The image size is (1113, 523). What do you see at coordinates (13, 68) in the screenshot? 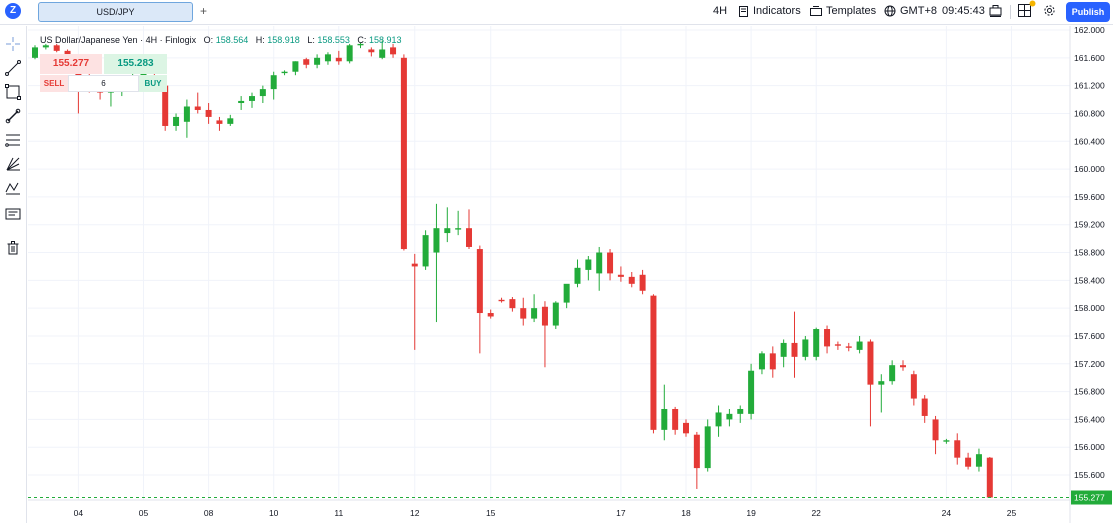
I see `trend-line-tool` at bounding box center [13, 68].